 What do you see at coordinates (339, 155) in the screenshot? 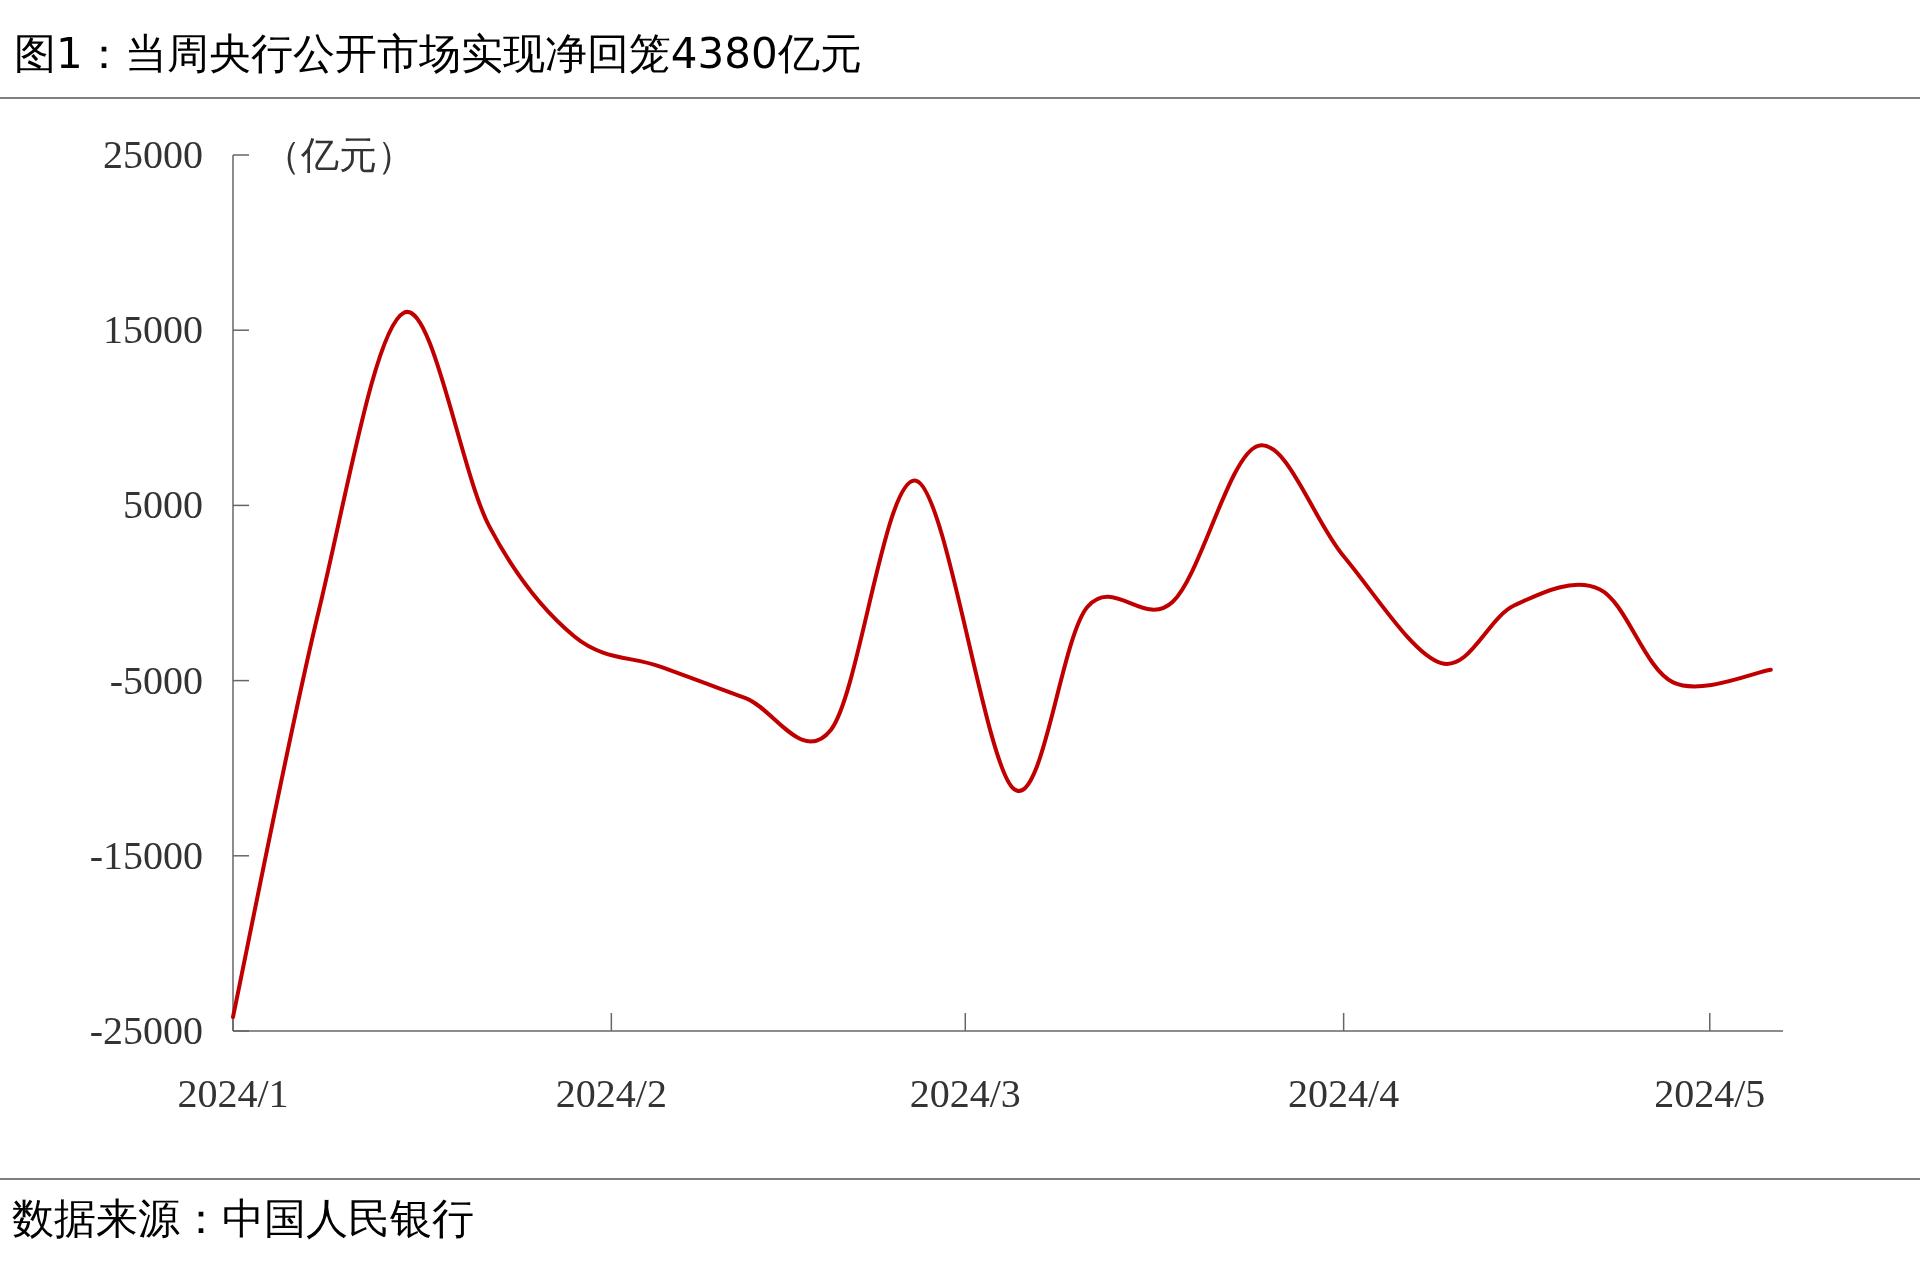
I see `y-axis-title: （亿元）` at bounding box center [339, 155].